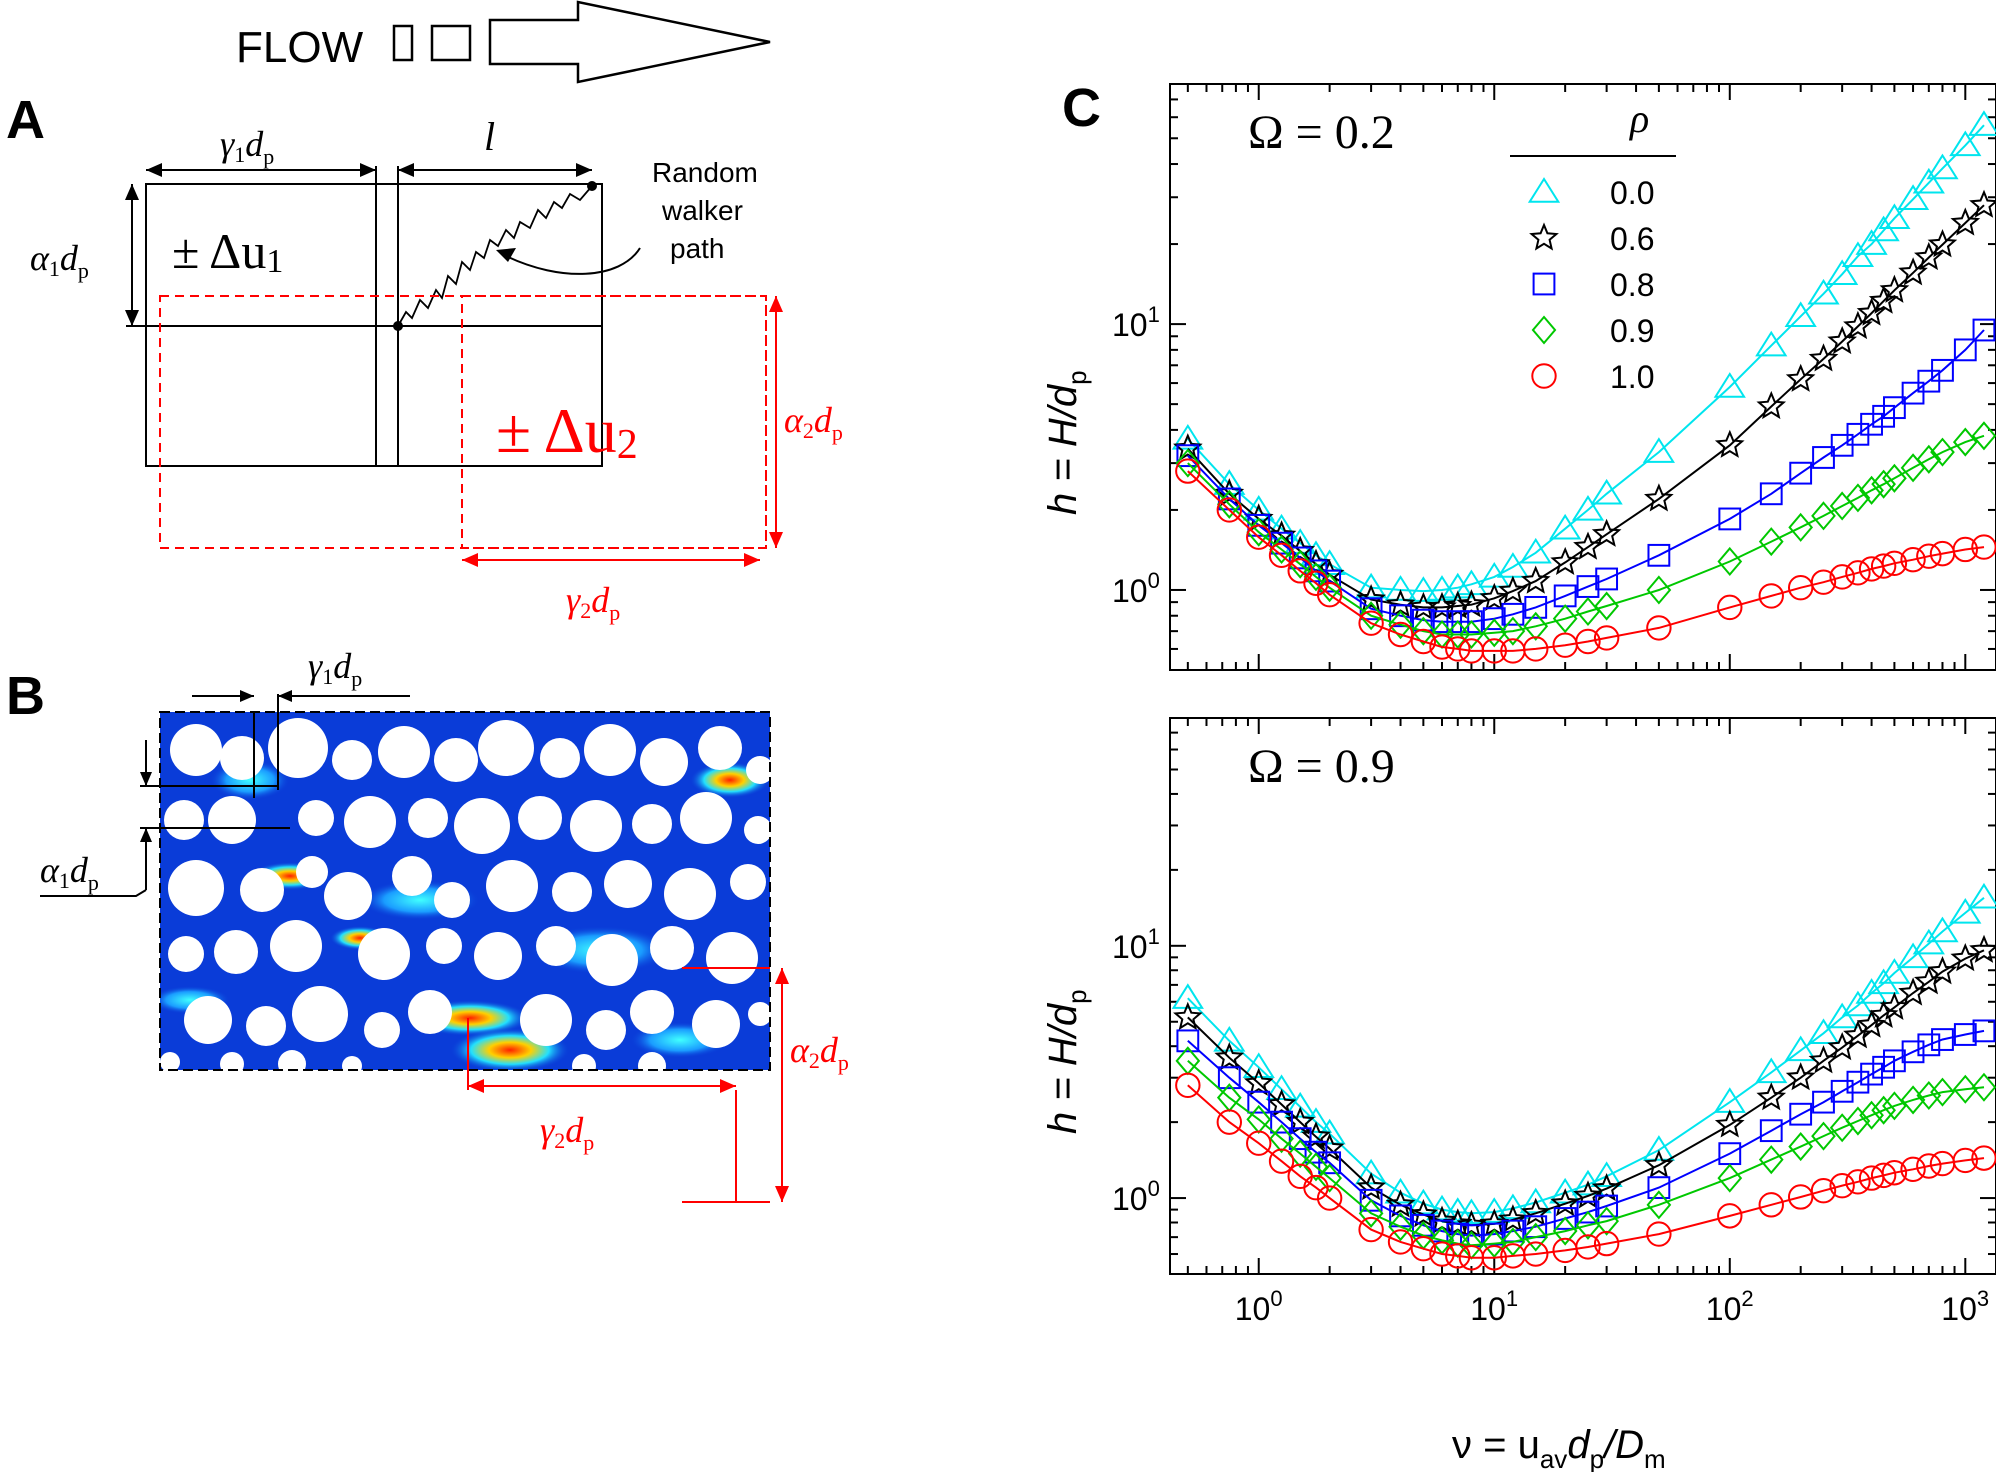 The image size is (1996, 1472). What do you see at coordinates (1544, 376) in the screenshot?
I see `legend-marker-circle-icon` at bounding box center [1544, 376].